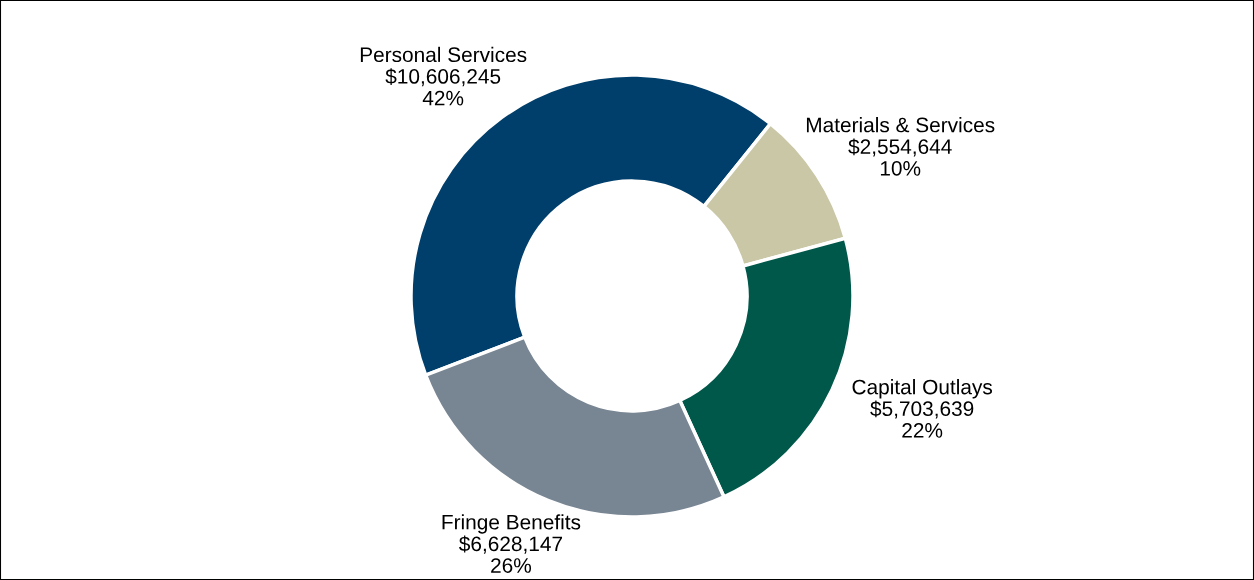 Image resolution: width=1254 pixels, height=580 pixels. Describe the element at coordinates (443, 87) in the screenshot. I see `data-label: $10,606,245 42%` at that location.